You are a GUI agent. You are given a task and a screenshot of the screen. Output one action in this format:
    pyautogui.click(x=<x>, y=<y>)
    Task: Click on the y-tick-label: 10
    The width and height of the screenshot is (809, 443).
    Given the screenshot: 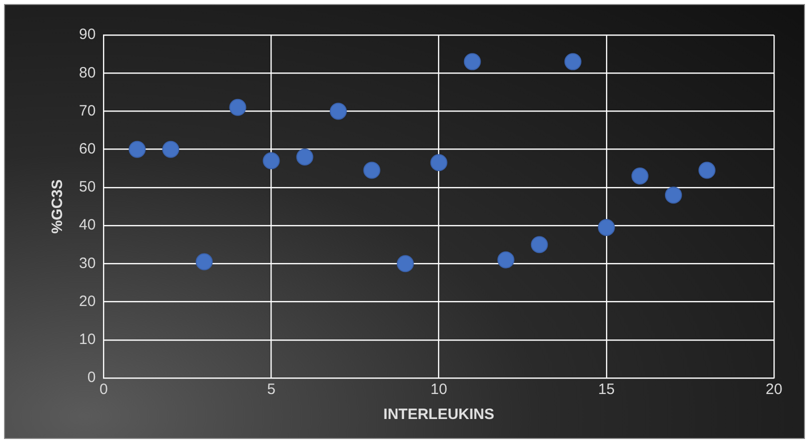 What is the action you would take?
    pyautogui.click(x=87, y=339)
    